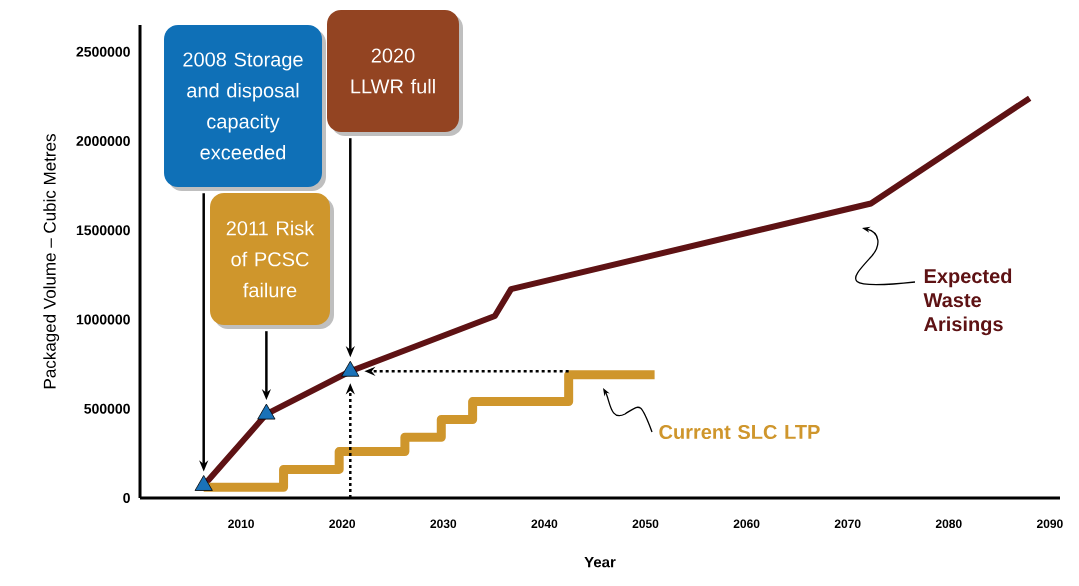 The width and height of the screenshot is (1079, 586). What do you see at coordinates (241, 524) in the screenshot?
I see `x-tick-label: 2010` at bounding box center [241, 524].